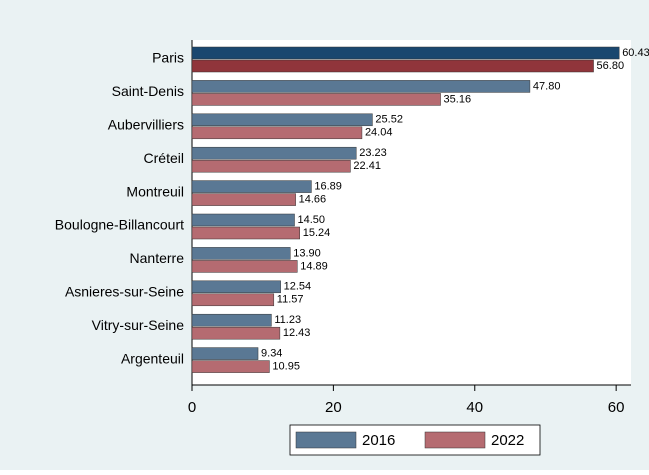 The height and width of the screenshot is (475, 649). What do you see at coordinates (298, 287) in the screenshot?
I see `value-label: 12.54` at bounding box center [298, 287].